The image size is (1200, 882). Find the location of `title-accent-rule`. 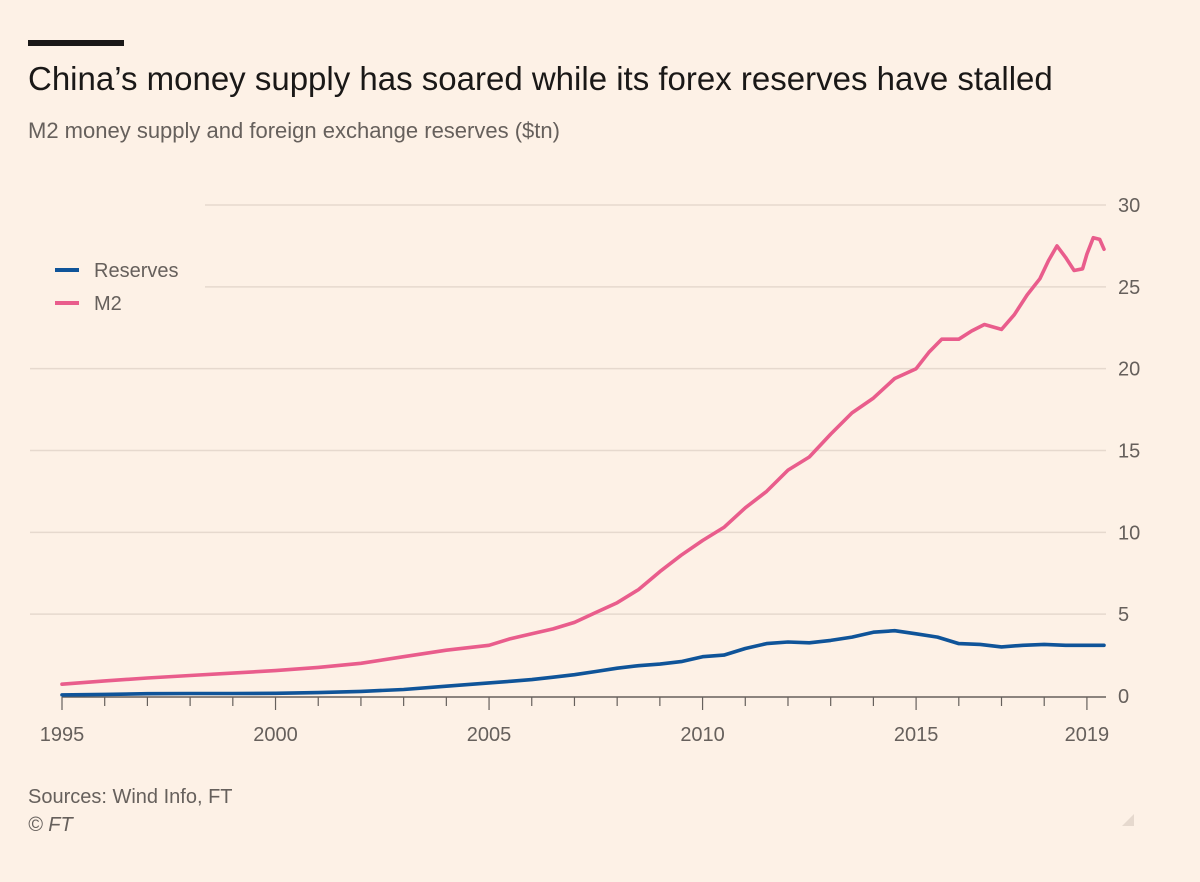

title-accent-rule is located at coordinates (76, 43).